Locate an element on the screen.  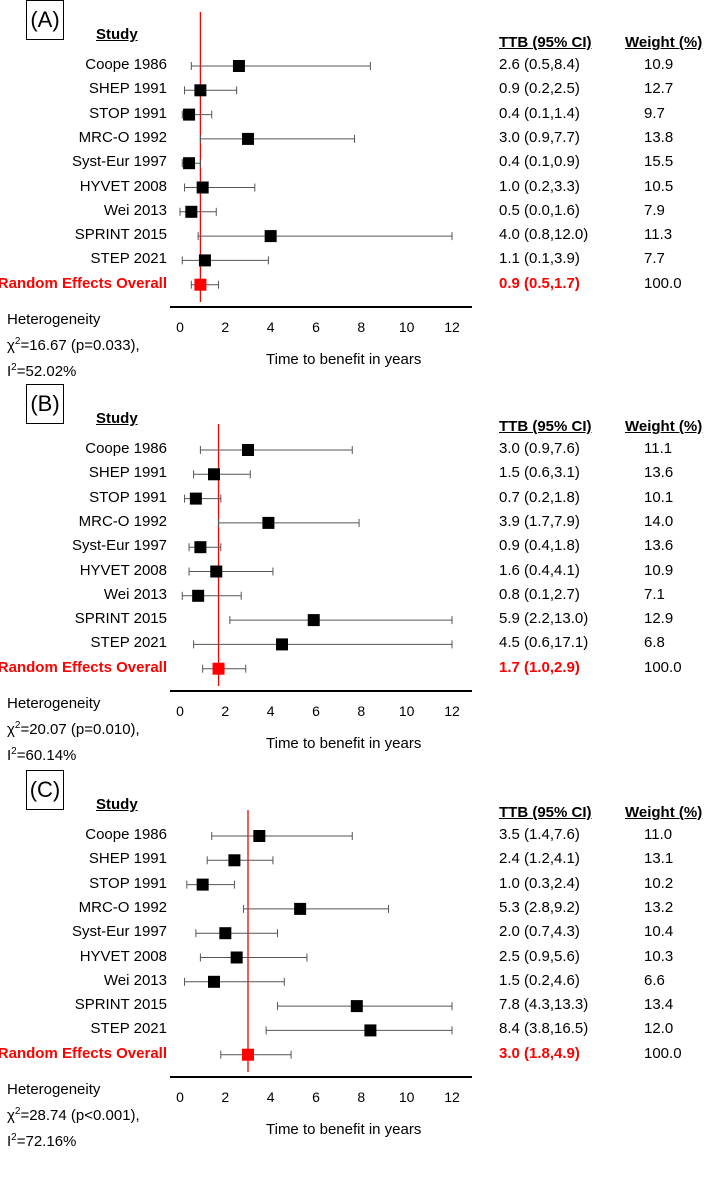
x-tick-label: 0 is located at coordinates (180, 1097).